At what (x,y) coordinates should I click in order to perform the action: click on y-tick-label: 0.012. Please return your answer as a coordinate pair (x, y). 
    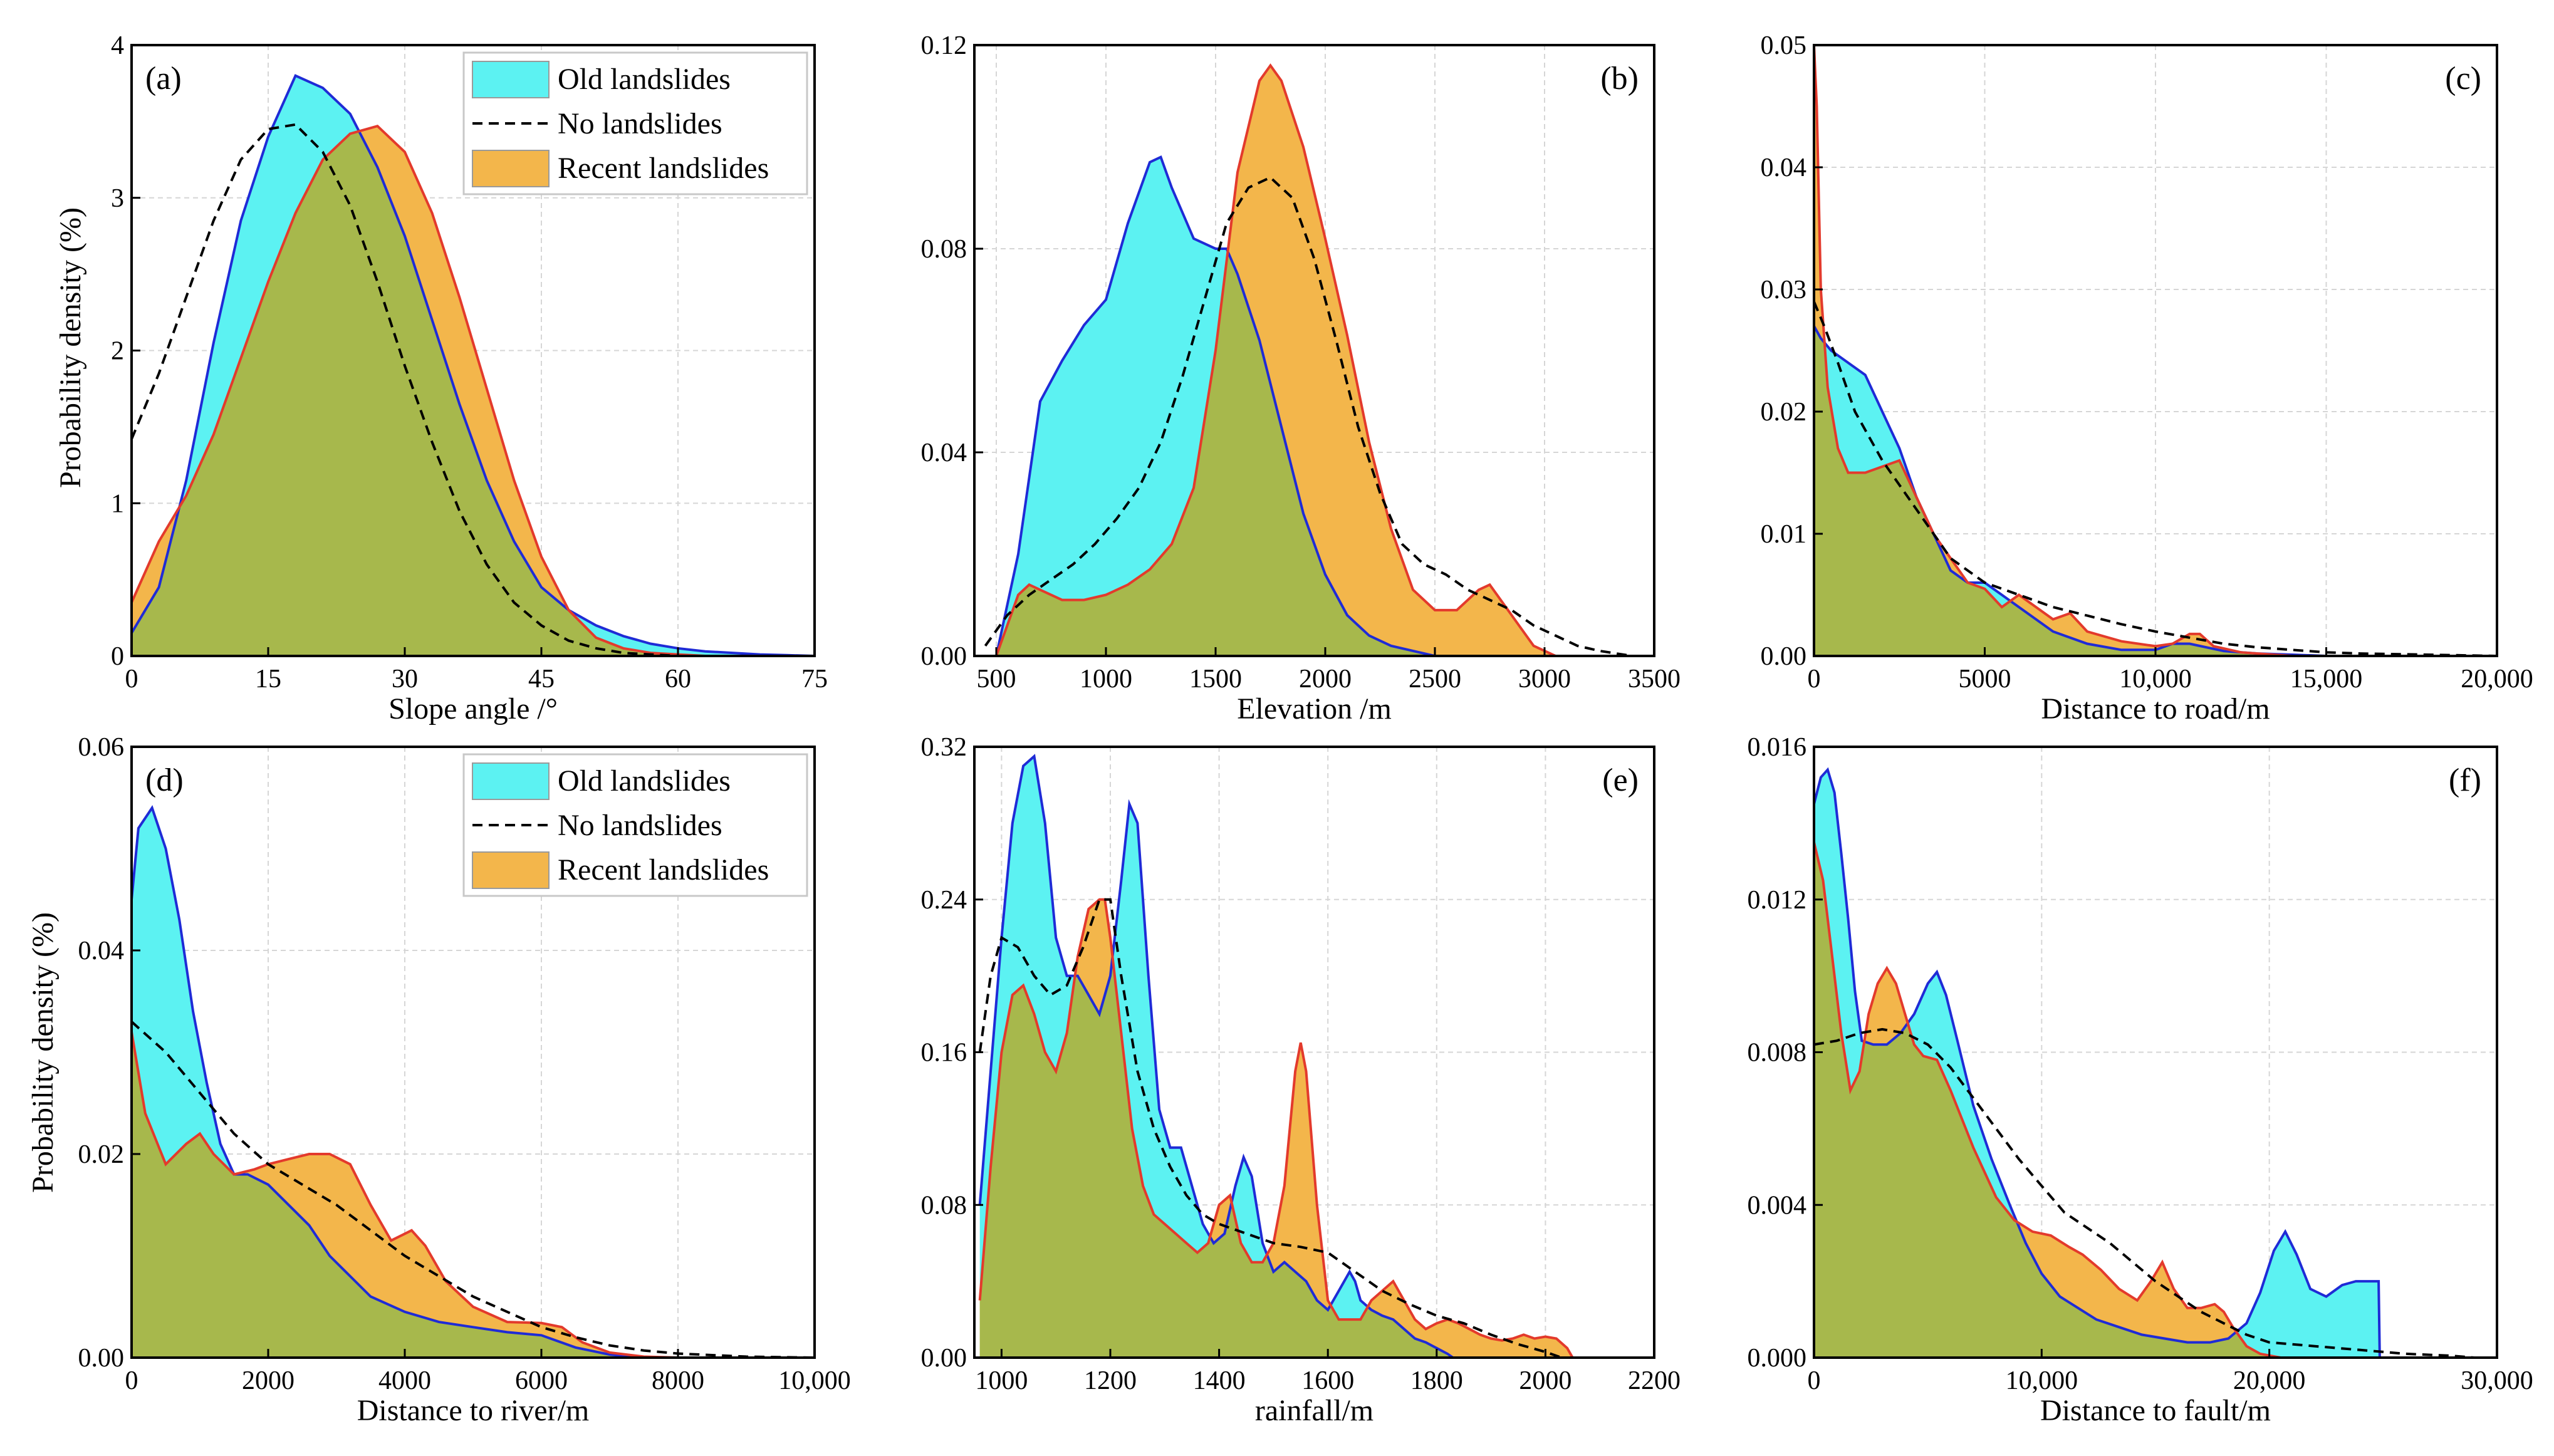
    Looking at the image, I should click on (1777, 901).